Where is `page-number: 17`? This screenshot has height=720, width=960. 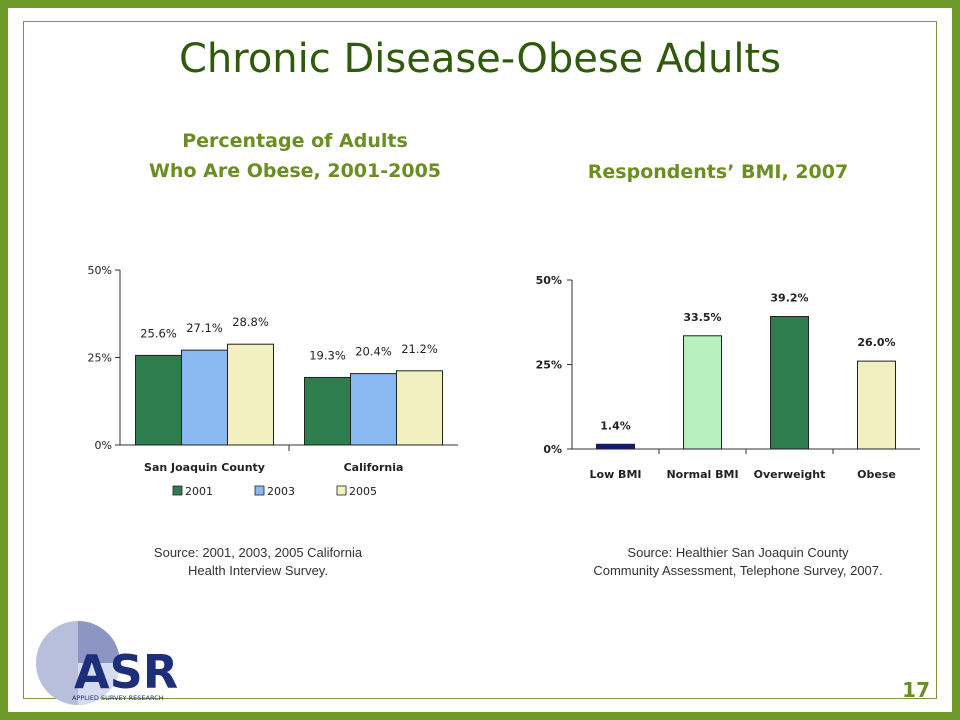 page-number: 17 is located at coordinates (916, 690).